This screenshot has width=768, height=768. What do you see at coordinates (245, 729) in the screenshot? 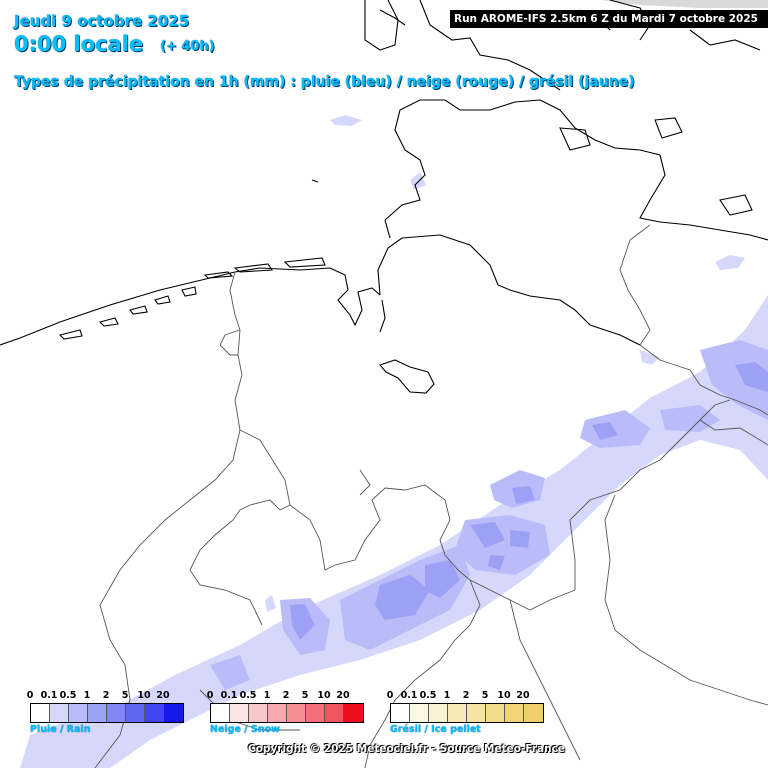
I see `legend-caption: Neige / Snow` at bounding box center [245, 729].